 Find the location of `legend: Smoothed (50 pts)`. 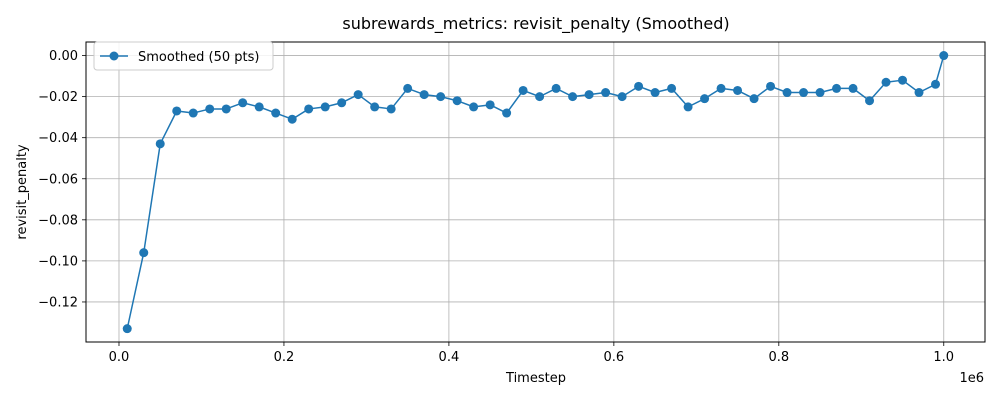

legend: Smoothed (50 pts) is located at coordinates (183, 56).